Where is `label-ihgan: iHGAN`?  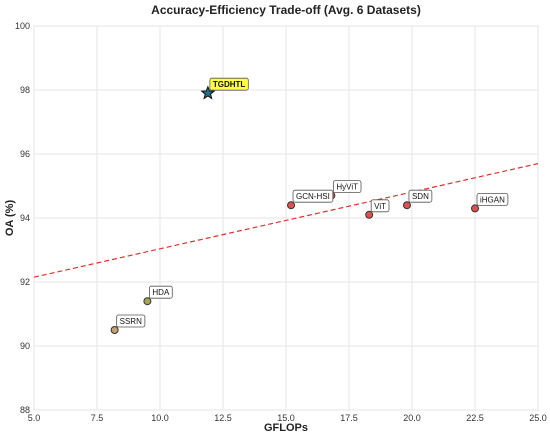 label-ihgan: iHGAN is located at coordinates (492, 199).